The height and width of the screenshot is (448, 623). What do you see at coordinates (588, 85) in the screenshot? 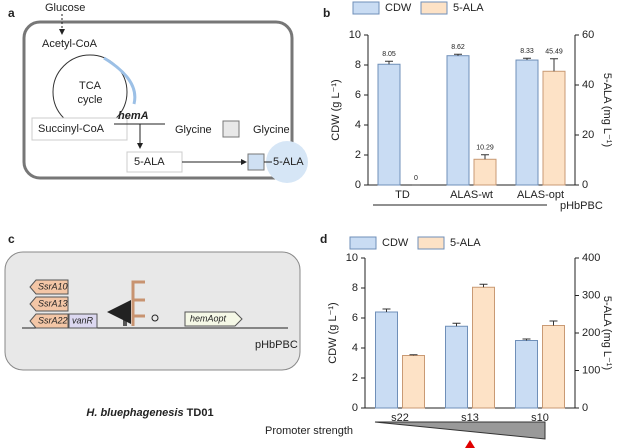
I see `y2-tick-label: 40` at bounding box center [588, 85].